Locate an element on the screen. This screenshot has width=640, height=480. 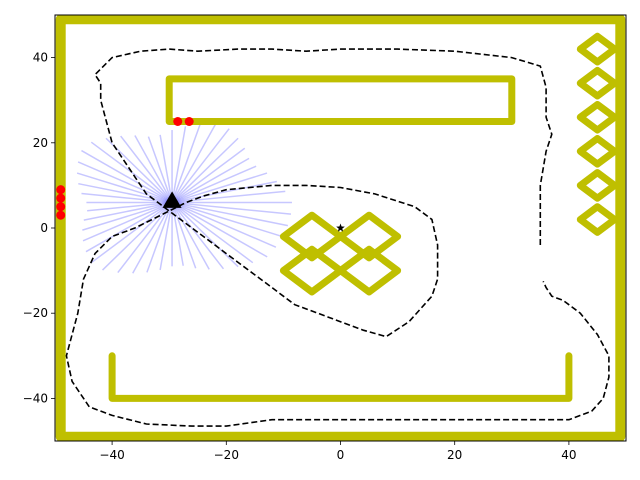
y-tick-label: 0 is located at coordinates (44, 228).